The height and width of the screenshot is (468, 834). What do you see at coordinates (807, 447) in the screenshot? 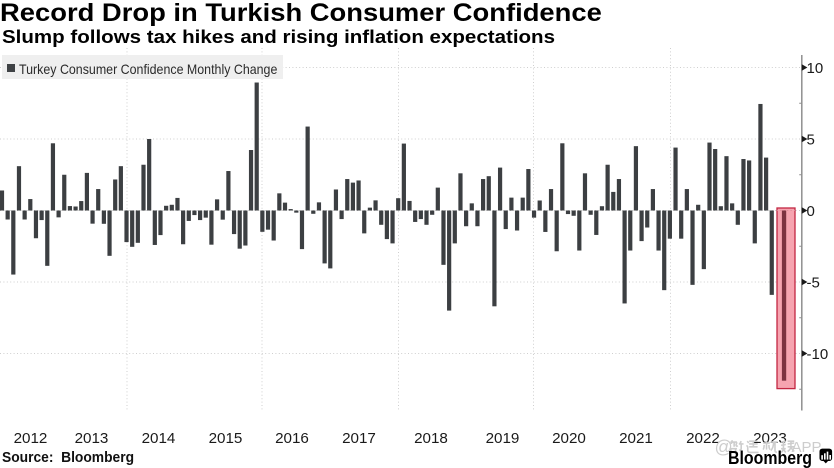
I see `svg-text: APP` at bounding box center [807, 447].